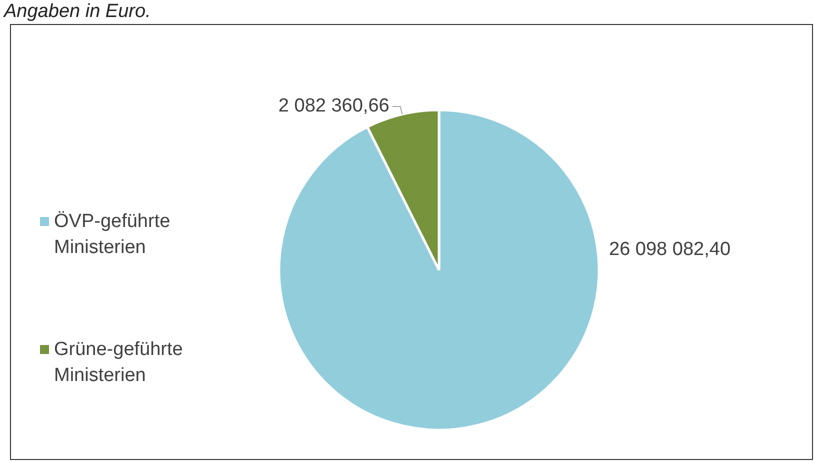 This screenshot has width=814, height=461. Describe the element at coordinates (670, 249) in the screenshot. I see `data-label: 26 098 082,40` at that location.